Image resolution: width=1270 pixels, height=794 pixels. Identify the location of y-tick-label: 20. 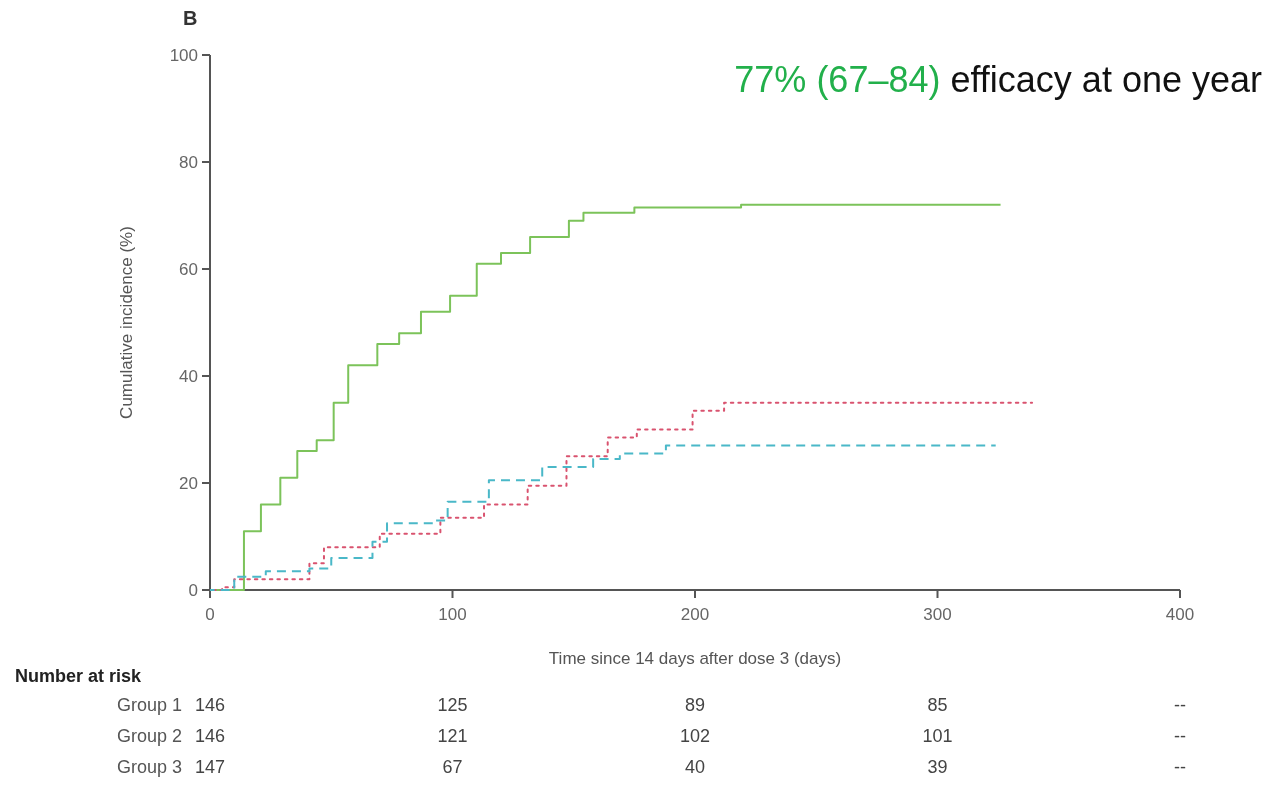
(188, 483).